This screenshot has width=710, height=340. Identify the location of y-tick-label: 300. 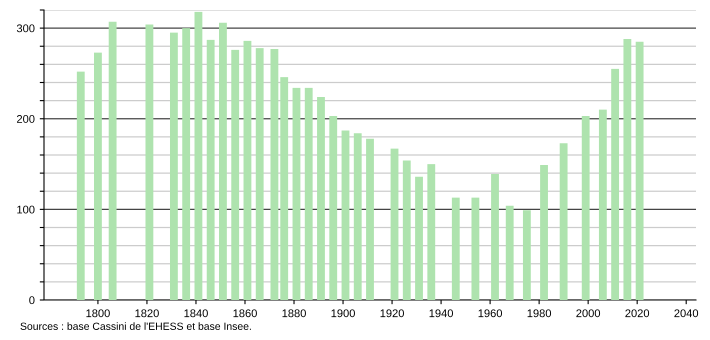
(25, 28).